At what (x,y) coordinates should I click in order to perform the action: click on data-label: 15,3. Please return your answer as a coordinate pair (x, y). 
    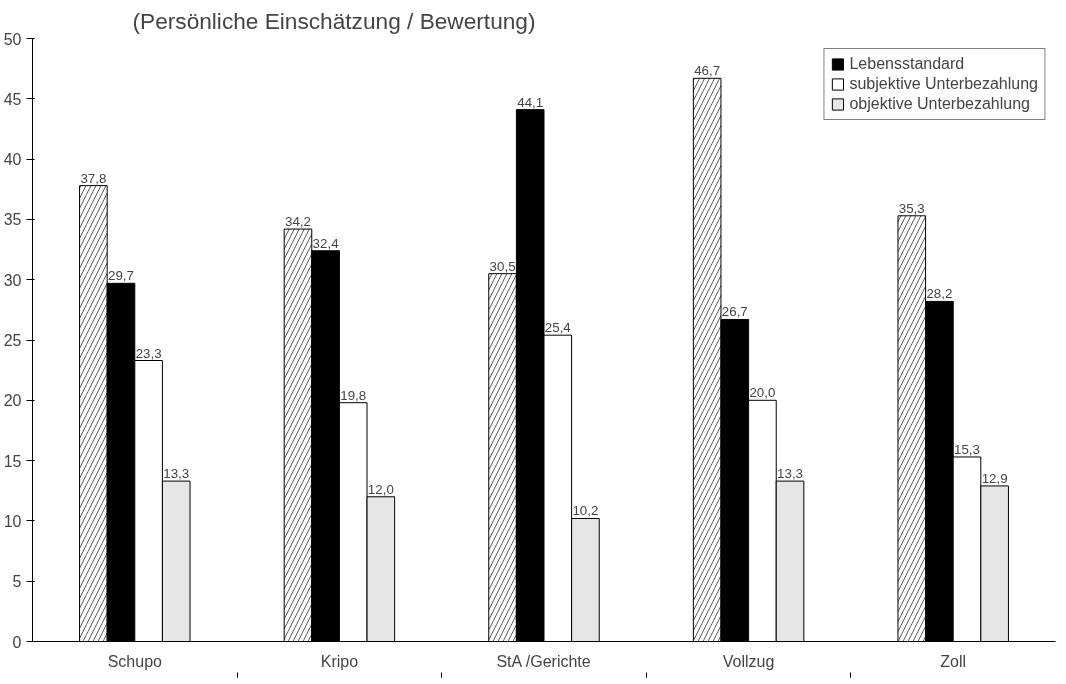
    Looking at the image, I should click on (967, 449).